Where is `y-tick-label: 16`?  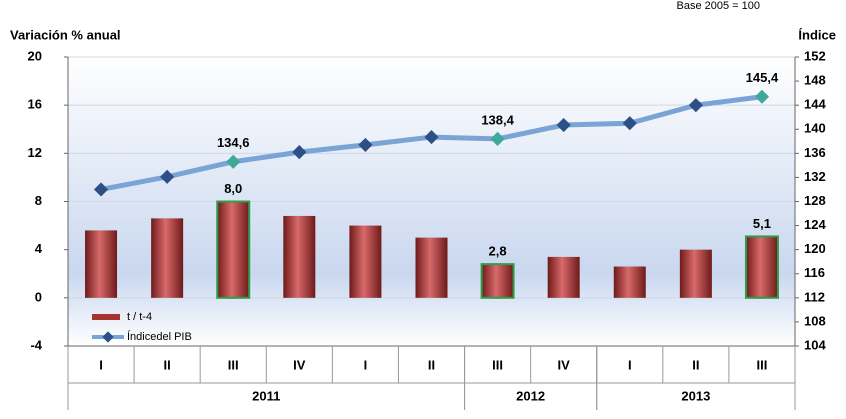 y-tick-label: 16 is located at coordinates (35, 104).